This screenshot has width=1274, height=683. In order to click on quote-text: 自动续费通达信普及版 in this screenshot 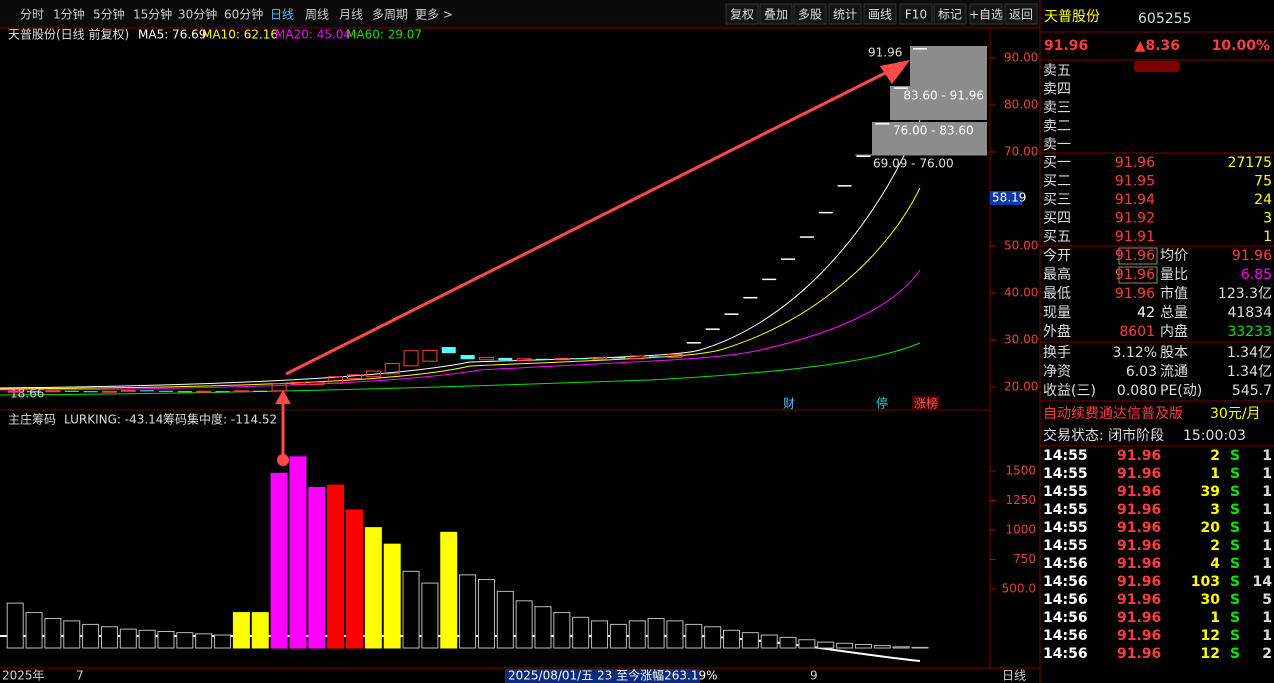, I will do `click(1113, 413)`.